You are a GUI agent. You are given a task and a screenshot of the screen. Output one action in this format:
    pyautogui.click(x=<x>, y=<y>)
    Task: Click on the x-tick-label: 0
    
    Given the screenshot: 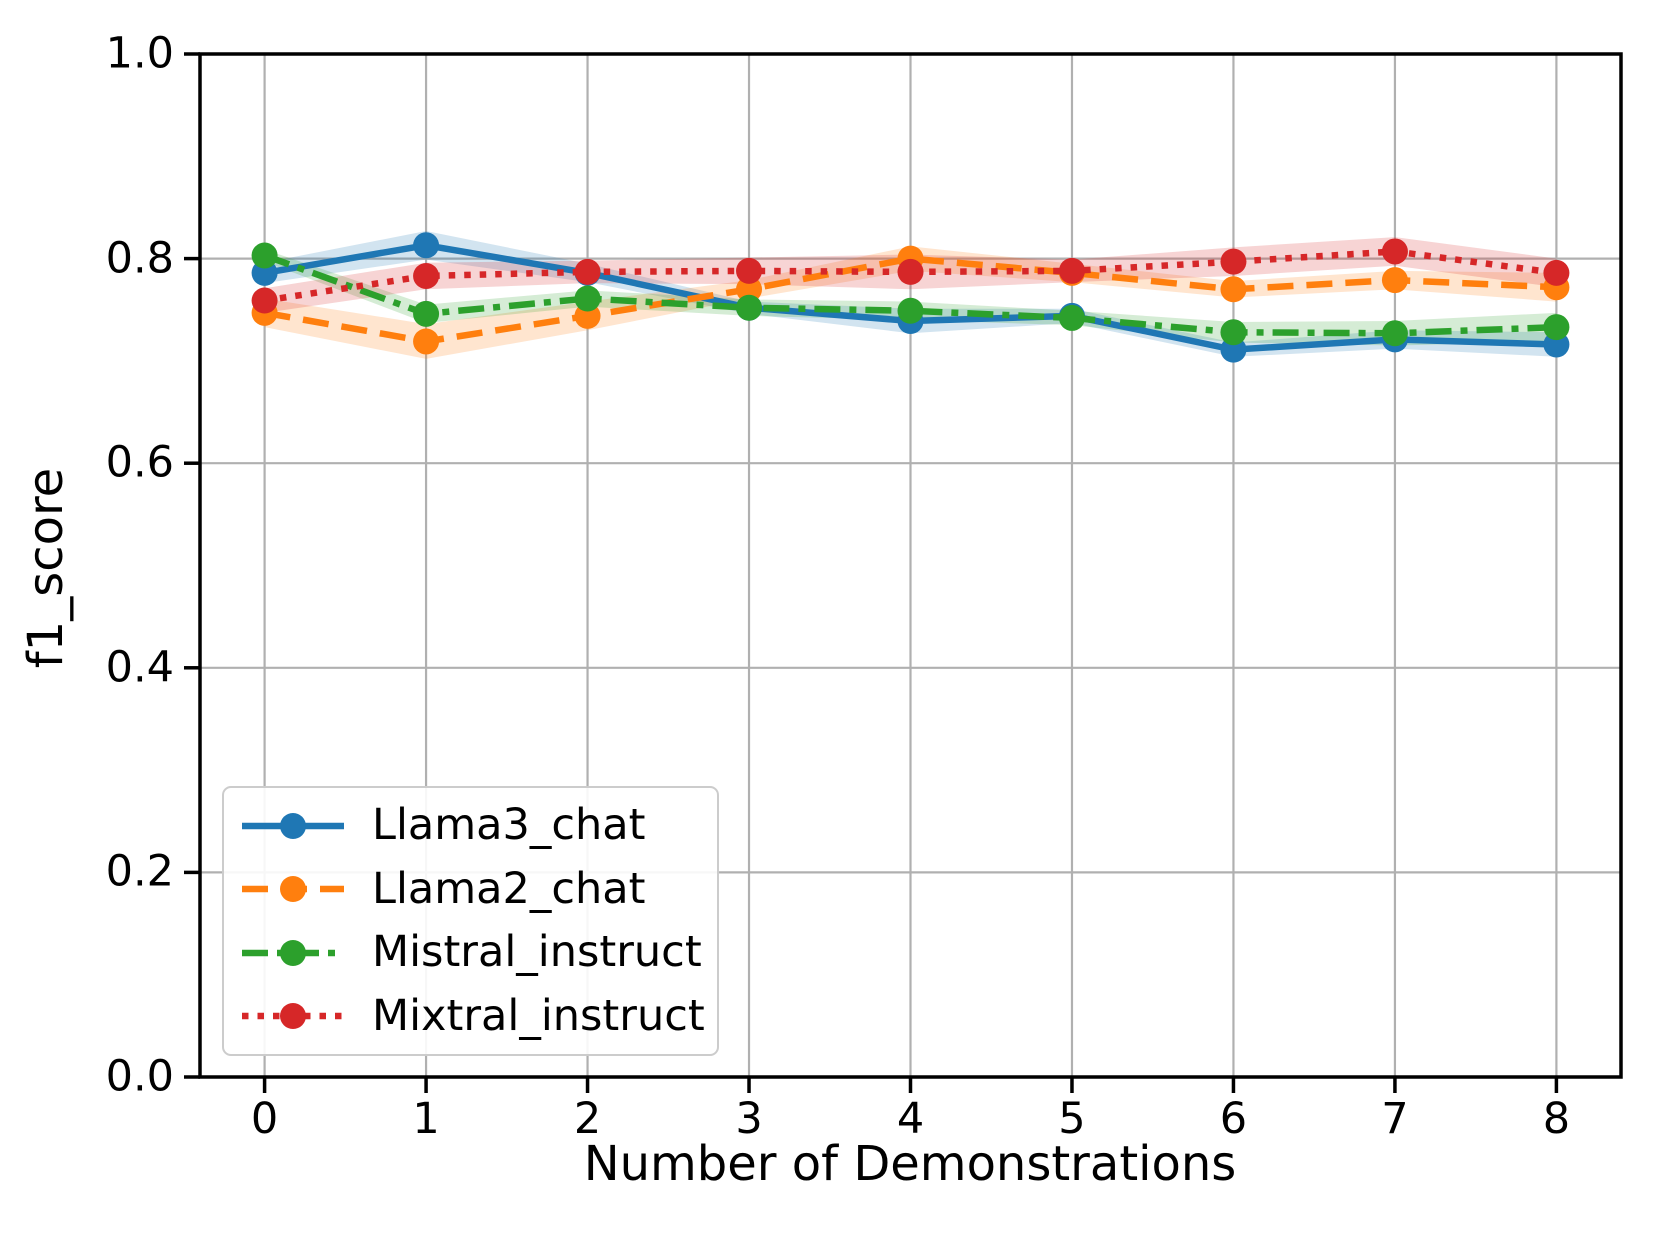 What is the action you would take?
    pyautogui.click(x=264, y=1119)
    